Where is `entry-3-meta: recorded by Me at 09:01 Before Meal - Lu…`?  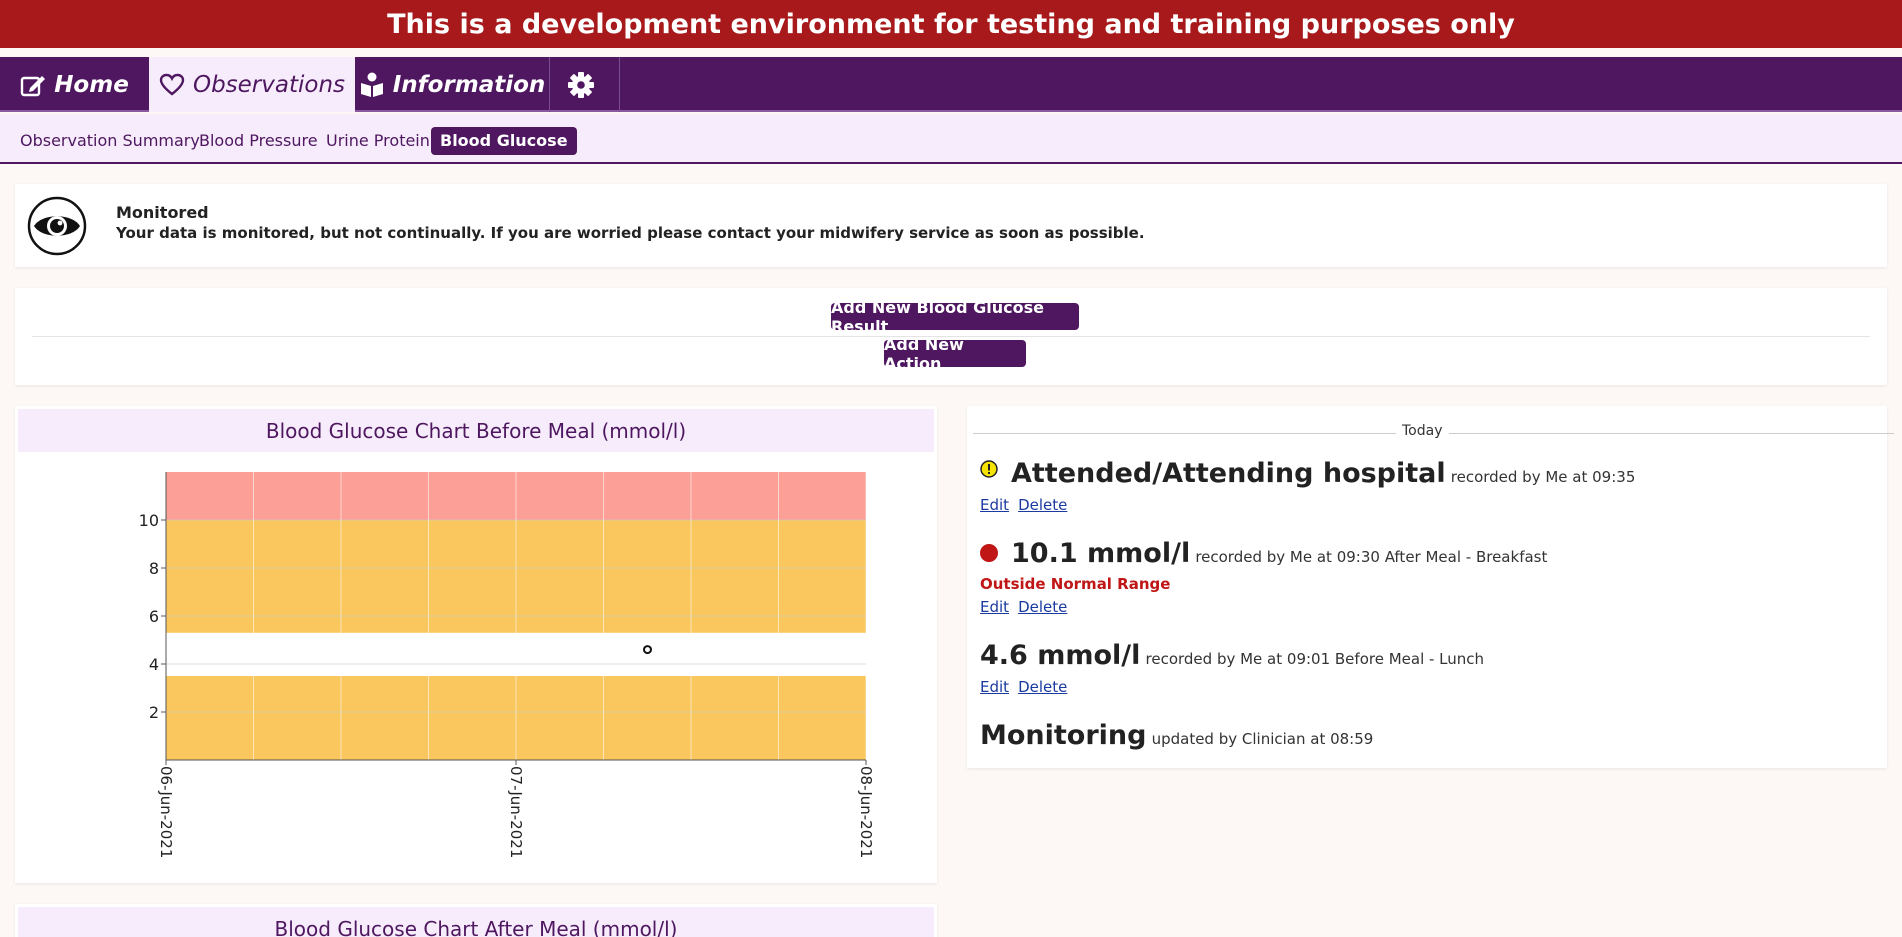
entry-3-meta: recorded by Me at 09:01 Before Meal - Lu… is located at coordinates (1315, 659).